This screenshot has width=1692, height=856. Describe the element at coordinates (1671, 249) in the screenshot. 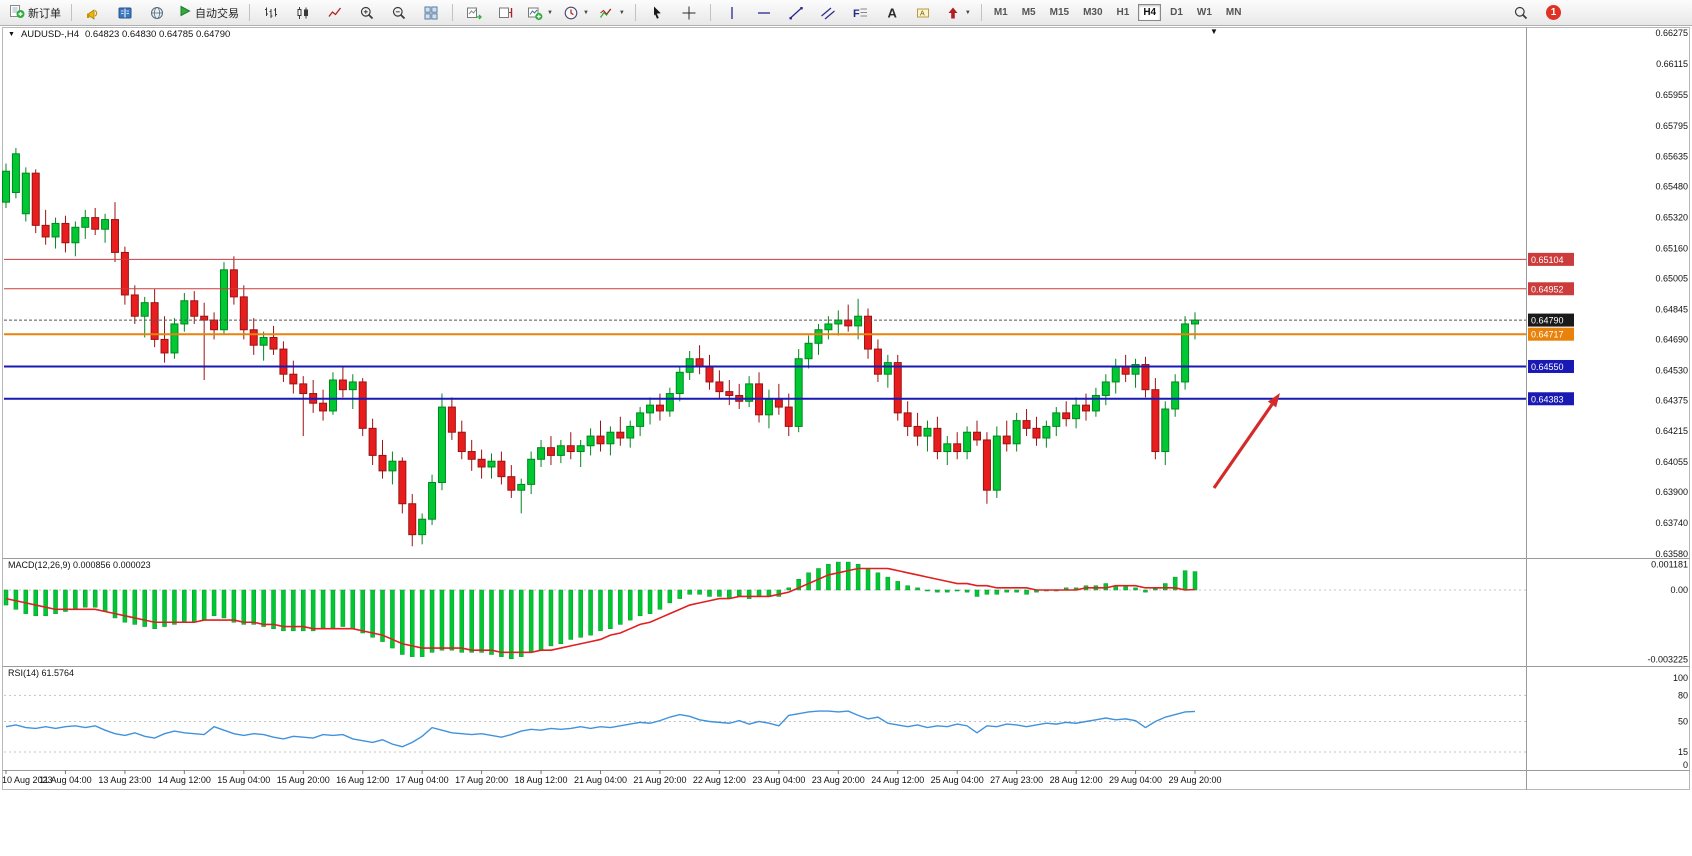

I see `price-axis-label: 0.65160` at that location.